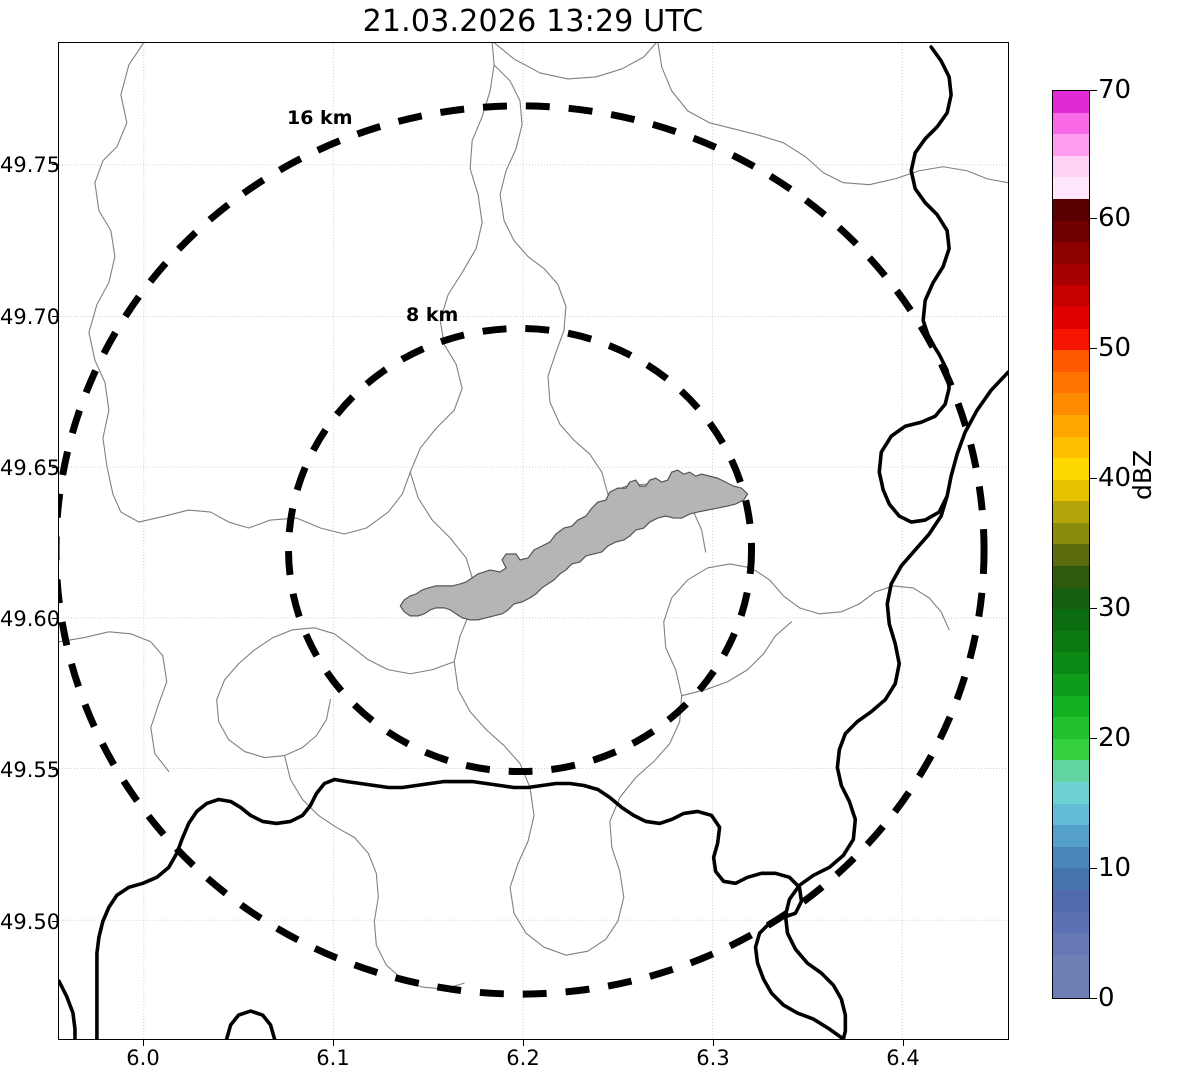 The image size is (1188, 1084). Describe the element at coordinates (320, 118) in the screenshot. I see `range-ring-label-16km: 16 km` at that location.